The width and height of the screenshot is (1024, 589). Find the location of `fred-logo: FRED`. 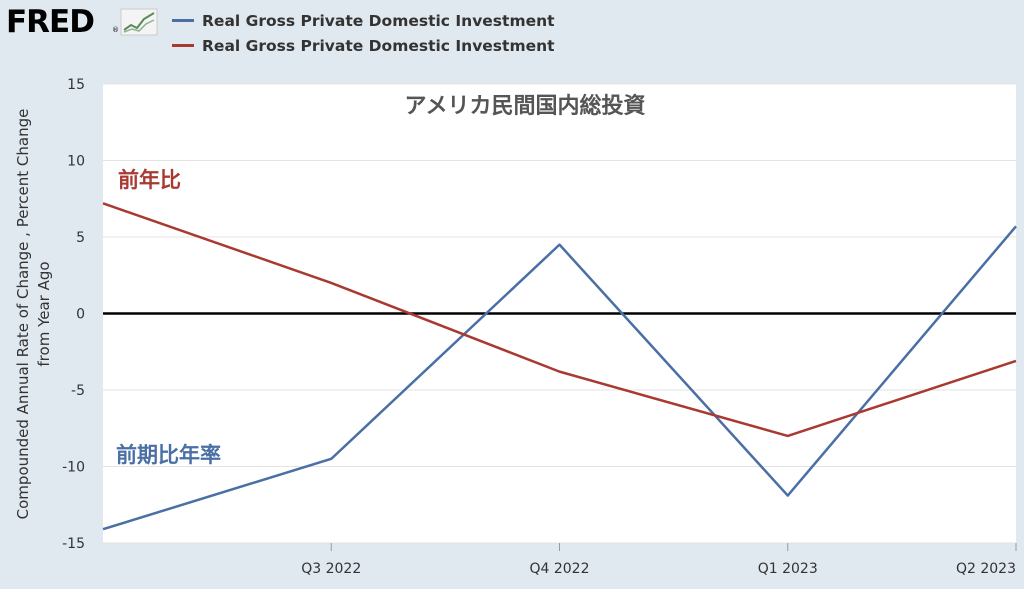

fred-logo: FRED is located at coordinates (50, 22).